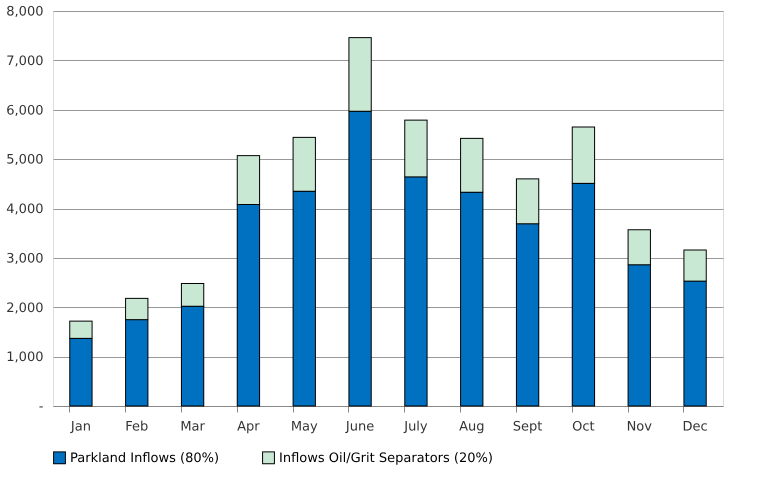 Image resolution: width=771 pixels, height=485 pixels. What do you see at coordinates (25, 209) in the screenshot?
I see `y-tick-label: 4,000` at bounding box center [25, 209].